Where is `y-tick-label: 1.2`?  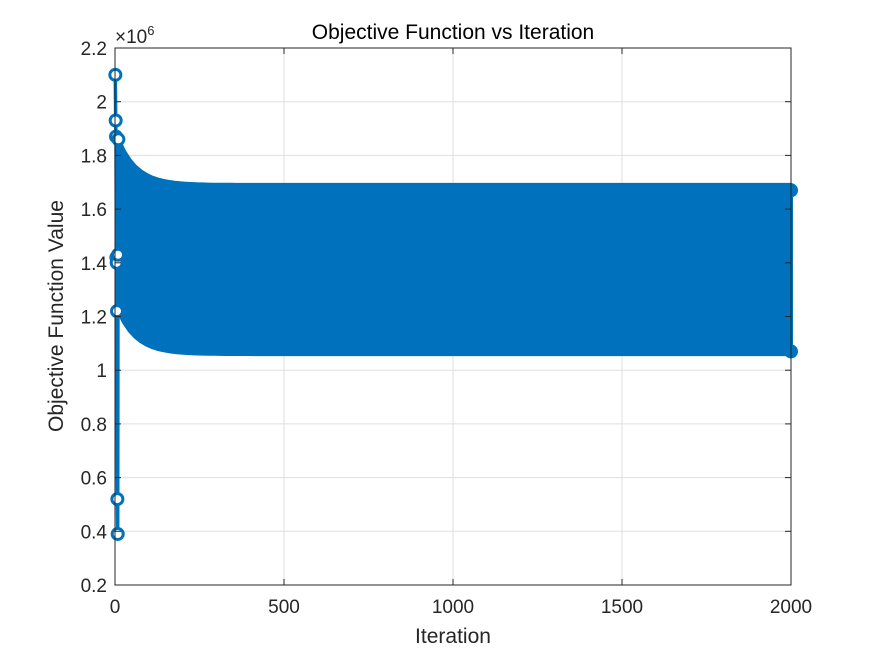 y-tick-label: 1.2 is located at coordinates (94, 318).